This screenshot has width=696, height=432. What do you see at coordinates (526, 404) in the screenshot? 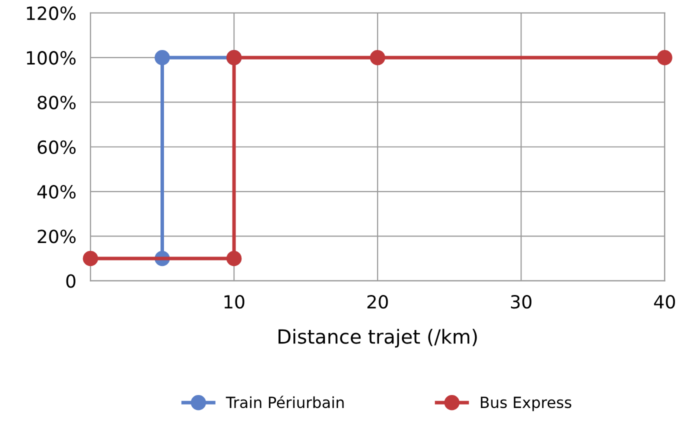
I see `legend-label: Bus Express` at bounding box center [526, 404].